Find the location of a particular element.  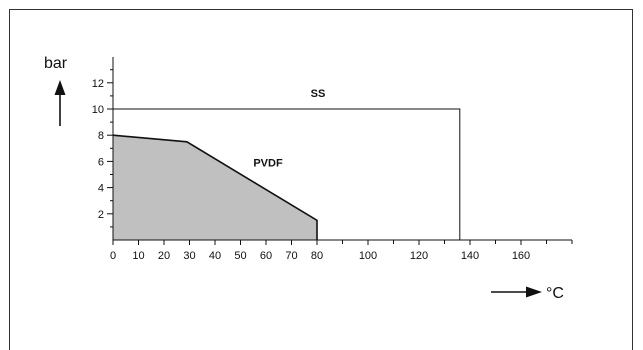

x-tick-label: 0 is located at coordinates (113, 256).